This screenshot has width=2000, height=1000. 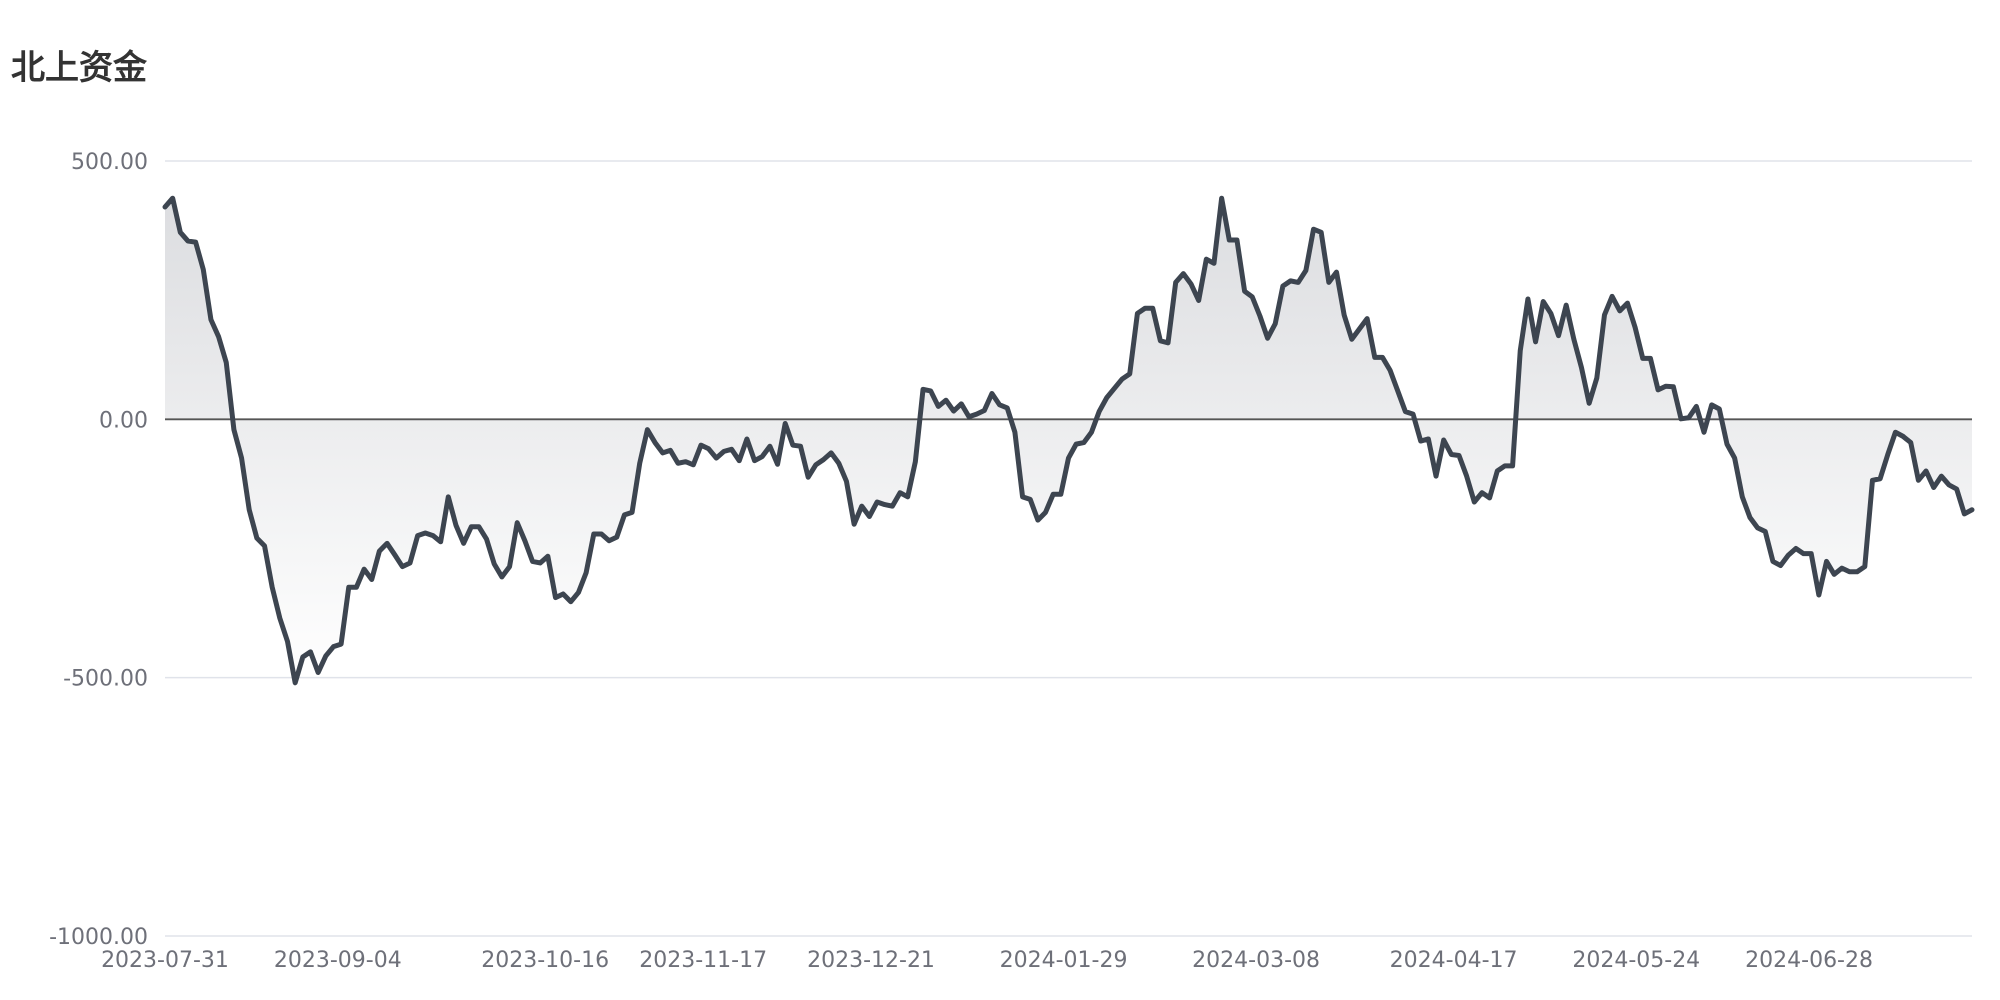 What do you see at coordinates (545, 960) in the screenshot?
I see `x-tick-label: 2023-10-16` at bounding box center [545, 960].